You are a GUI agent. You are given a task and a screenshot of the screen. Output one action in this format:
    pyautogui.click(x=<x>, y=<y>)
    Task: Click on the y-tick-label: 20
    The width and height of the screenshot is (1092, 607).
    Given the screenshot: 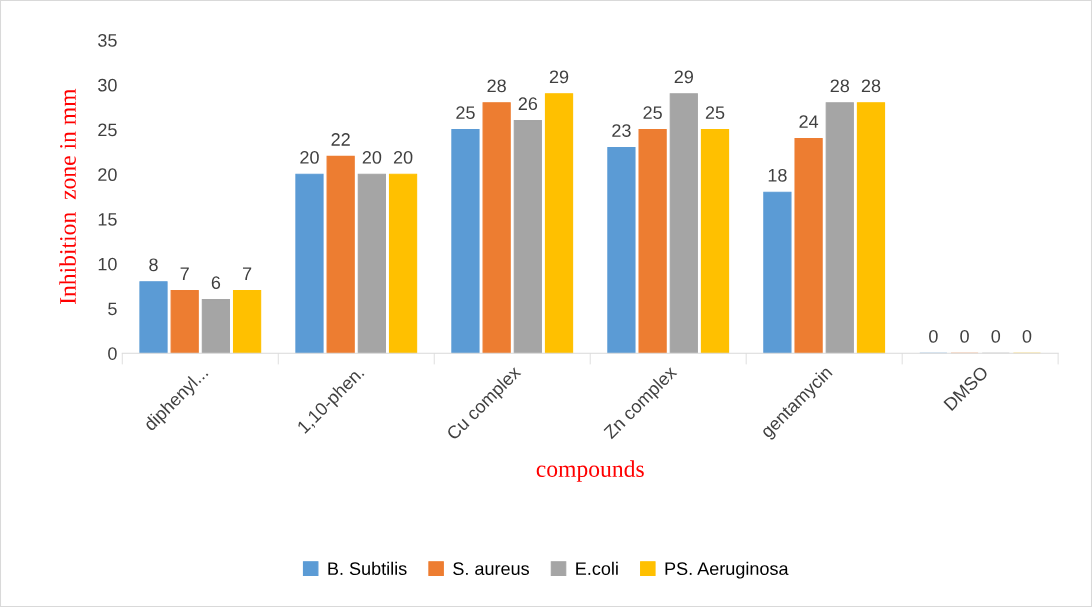 What is the action you would take?
    pyautogui.click(x=107, y=175)
    